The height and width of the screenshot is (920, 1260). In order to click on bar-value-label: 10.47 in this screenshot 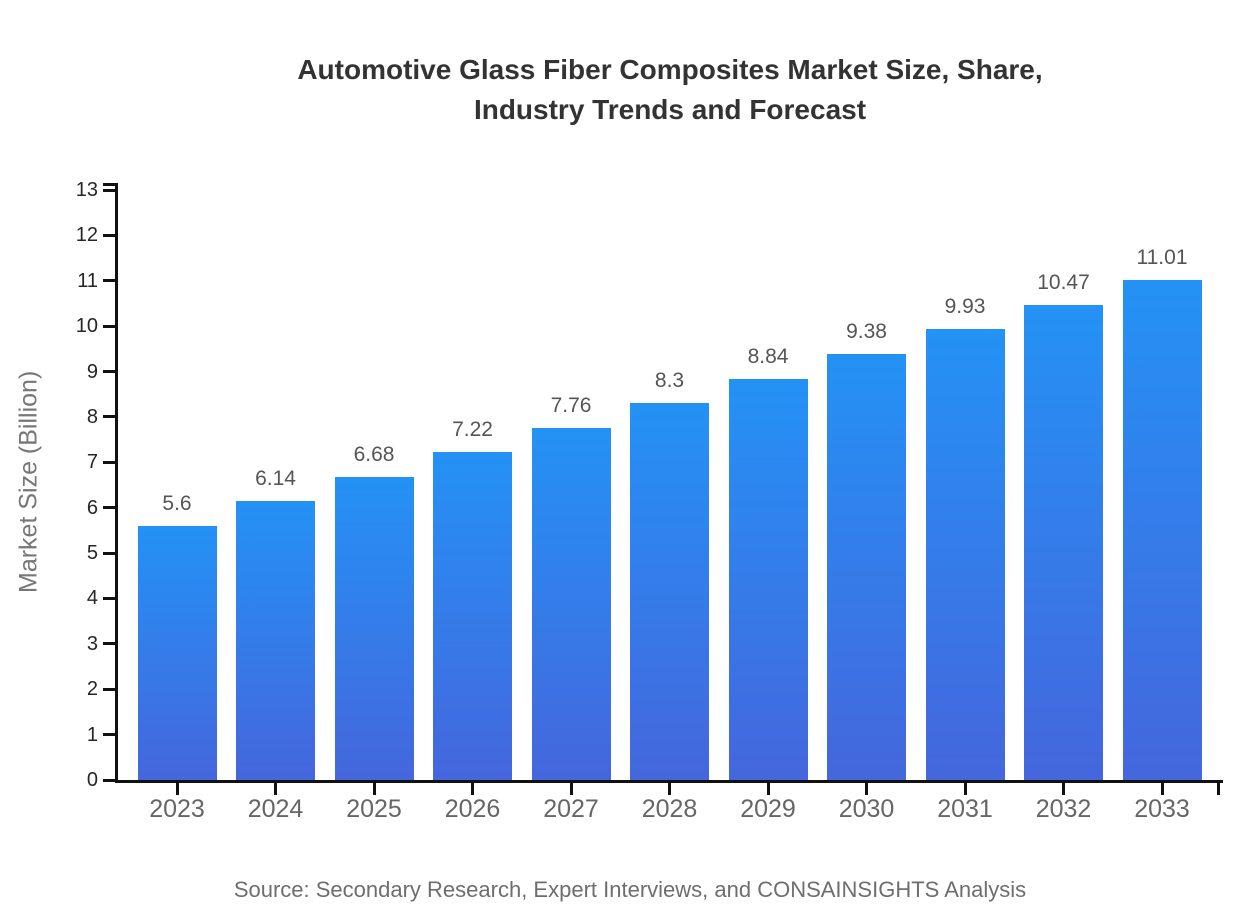, I will do `click(1063, 282)`.